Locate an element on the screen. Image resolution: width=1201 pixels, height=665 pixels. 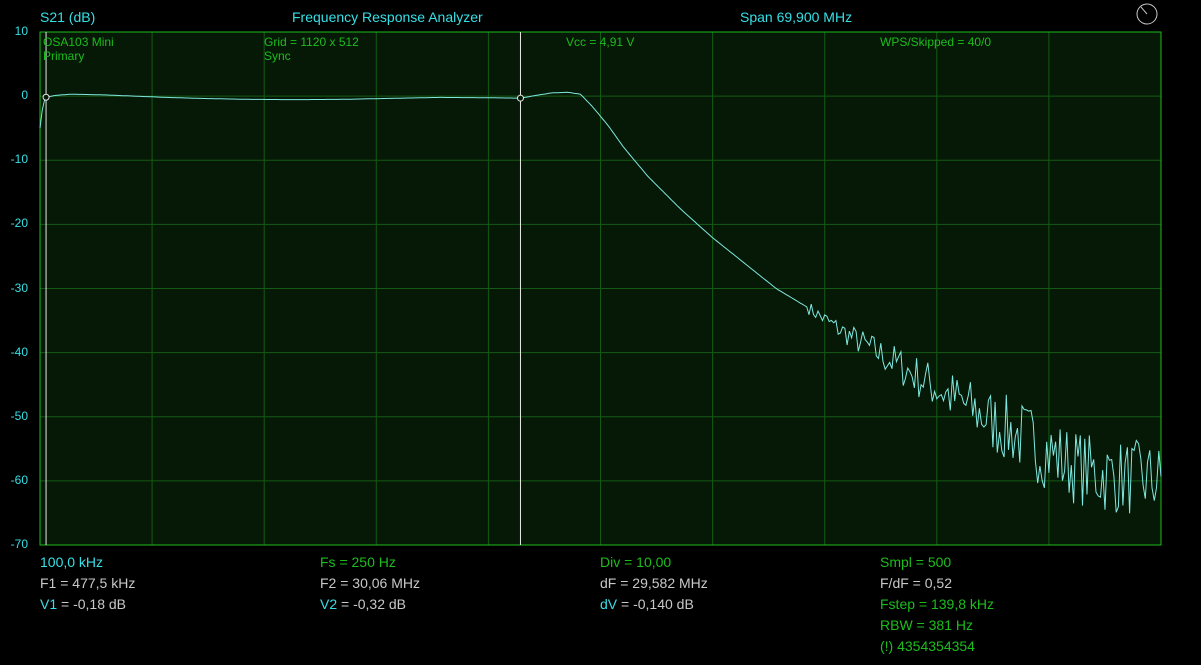
sync-status: Sync is located at coordinates (277, 56).